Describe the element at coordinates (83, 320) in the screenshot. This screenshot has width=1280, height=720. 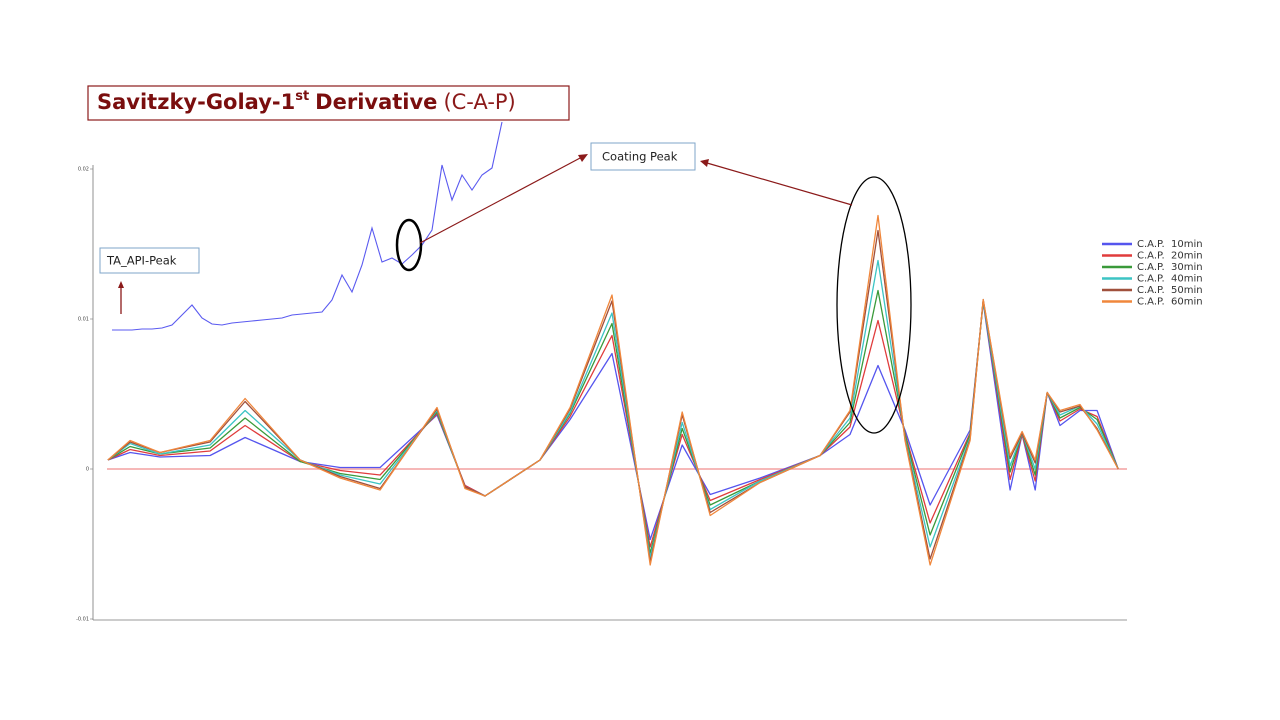
I see `y-tick-label: 0.01` at that location.